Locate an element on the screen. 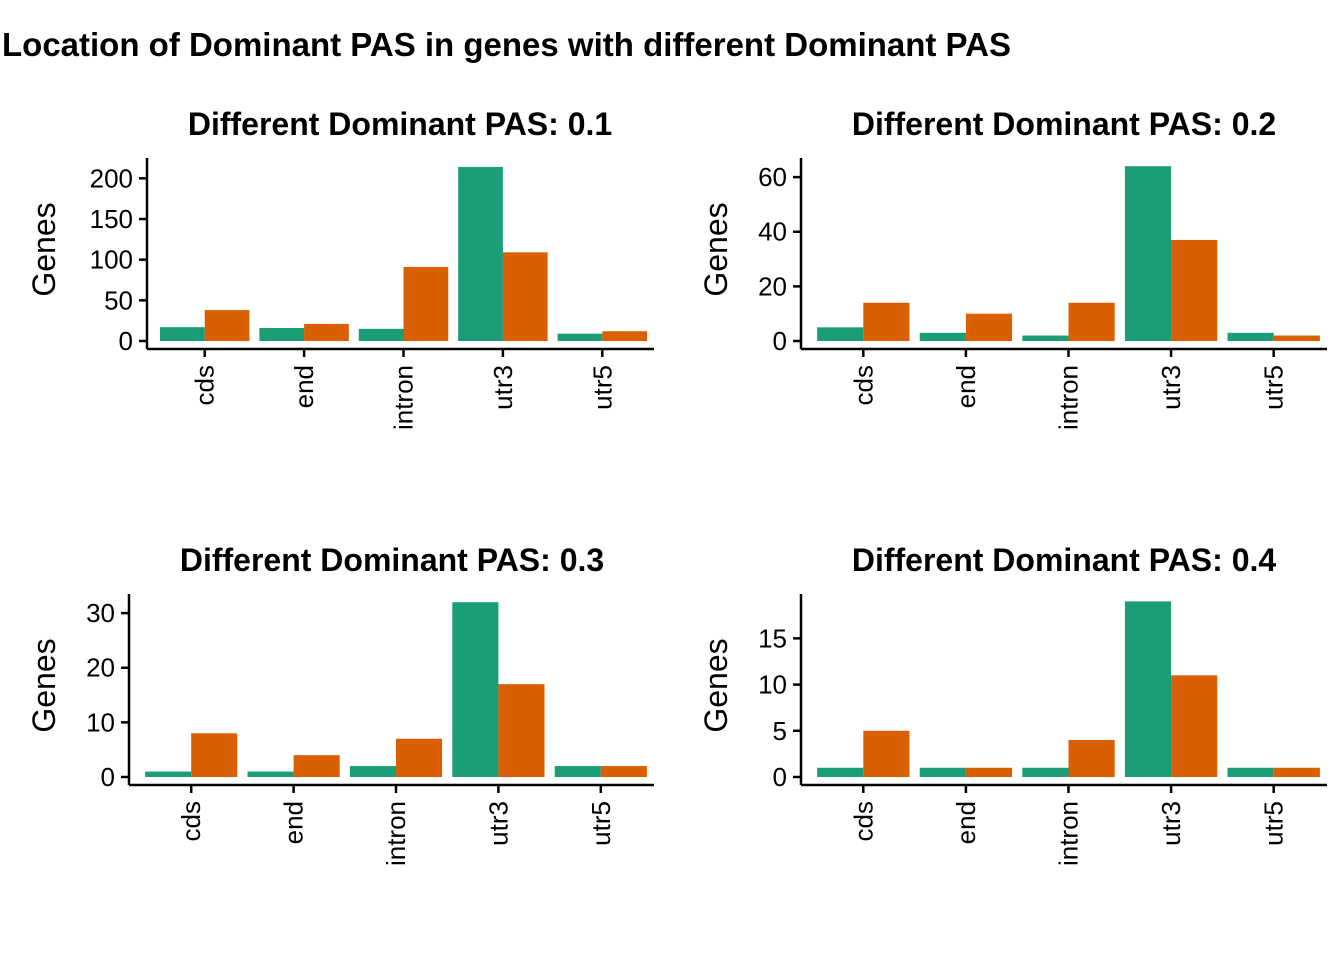  y-tick-label: 50 is located at coordinates (118, 300).